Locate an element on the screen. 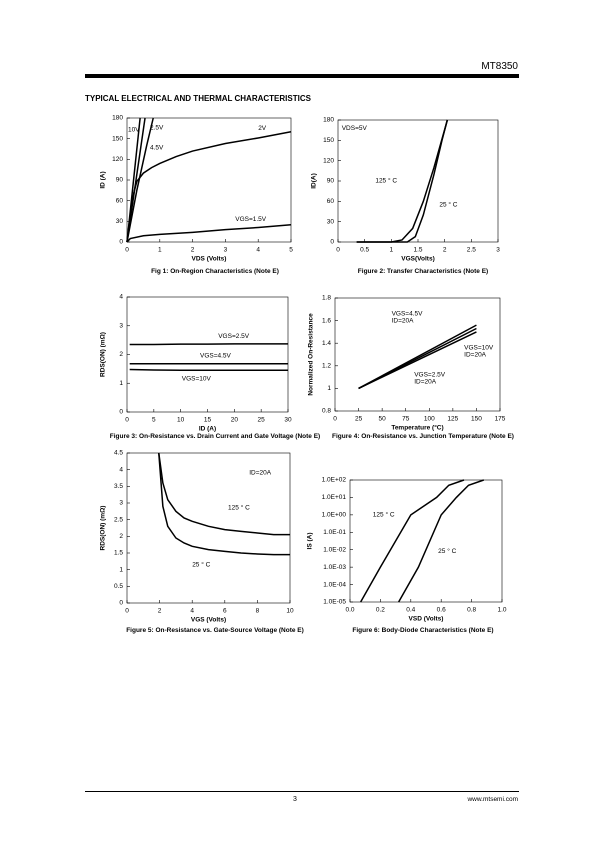  series-label: 2.5V is located at coordinates (157, 127).